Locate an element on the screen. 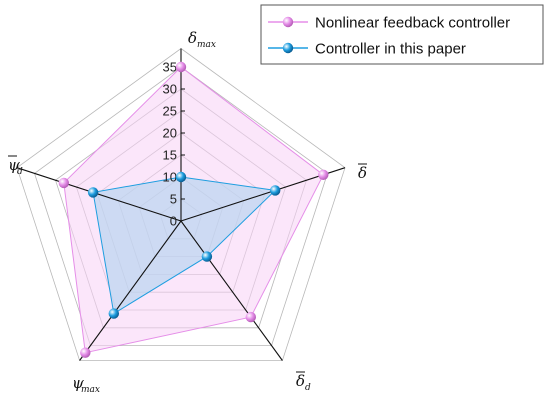 Image resolution: width=550 pixels, height=402 pixels. legend-box is located at coordinates (402, 34).